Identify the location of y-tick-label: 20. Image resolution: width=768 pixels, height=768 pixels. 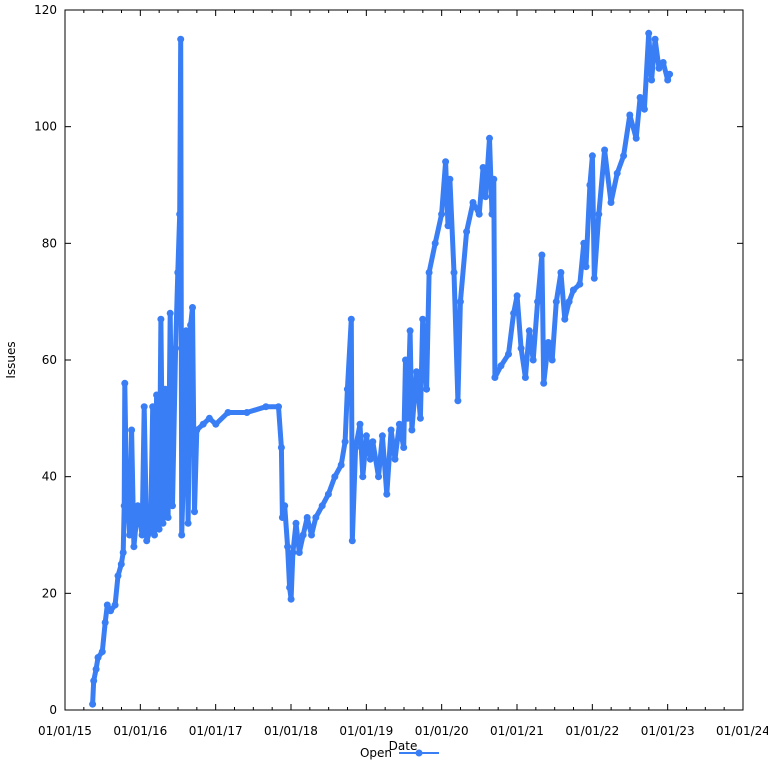
(49, 593).